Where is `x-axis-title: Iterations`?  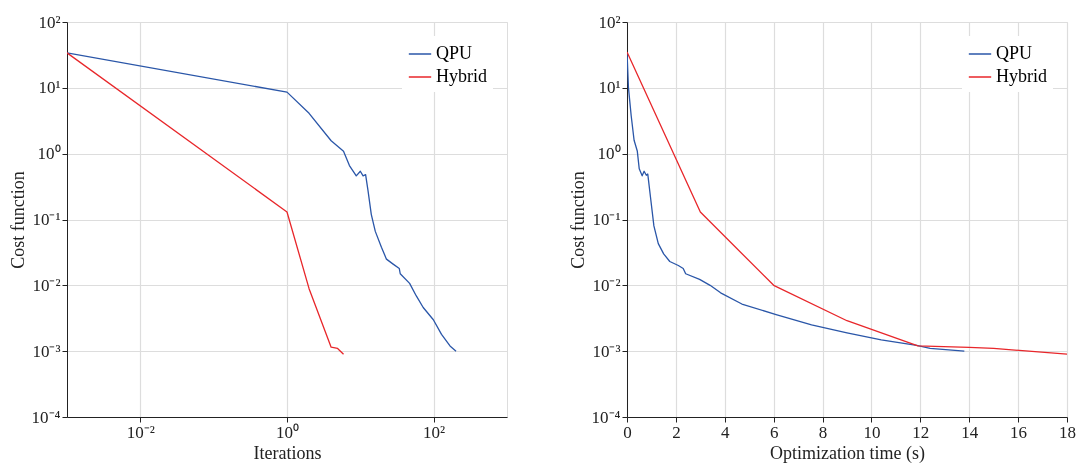 x-axis-title: Iterations is located at coordinates (287, 452).